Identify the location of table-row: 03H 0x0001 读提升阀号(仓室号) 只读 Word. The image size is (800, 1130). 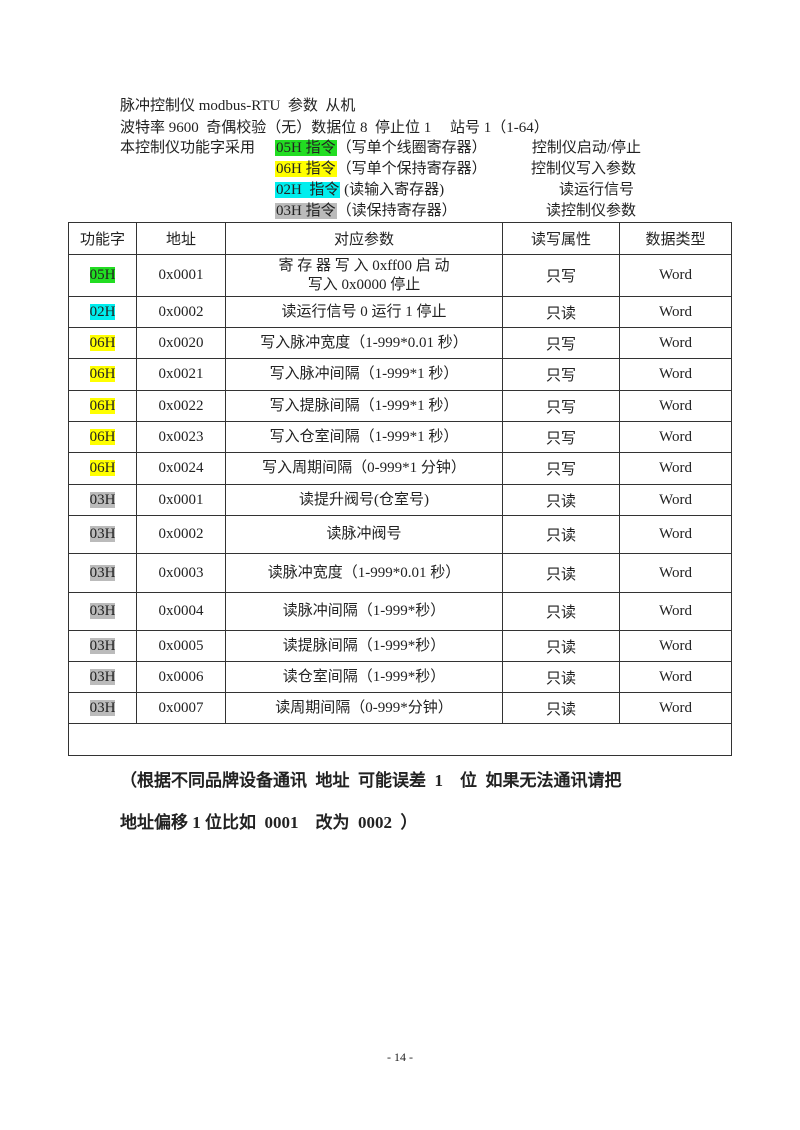
(400, 500).